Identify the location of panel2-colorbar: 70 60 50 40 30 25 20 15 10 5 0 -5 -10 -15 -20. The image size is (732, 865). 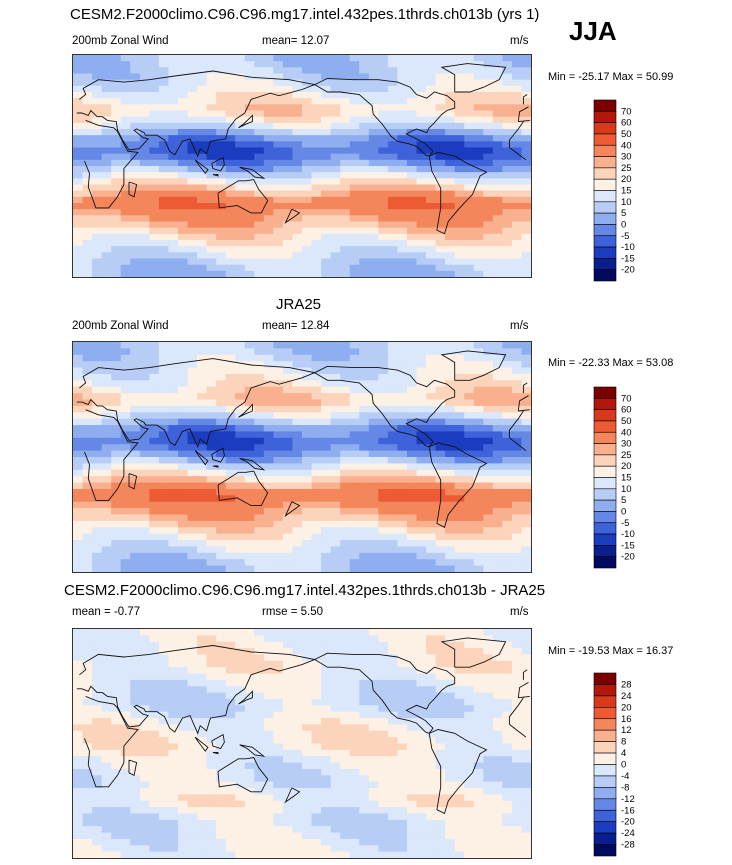
(614, 477).